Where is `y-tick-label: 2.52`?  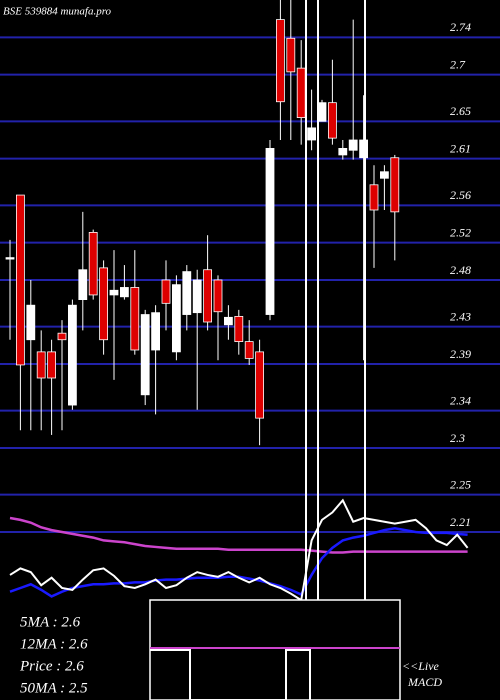 y-tick-label: 2.52 is located at coordinates (460, 232).